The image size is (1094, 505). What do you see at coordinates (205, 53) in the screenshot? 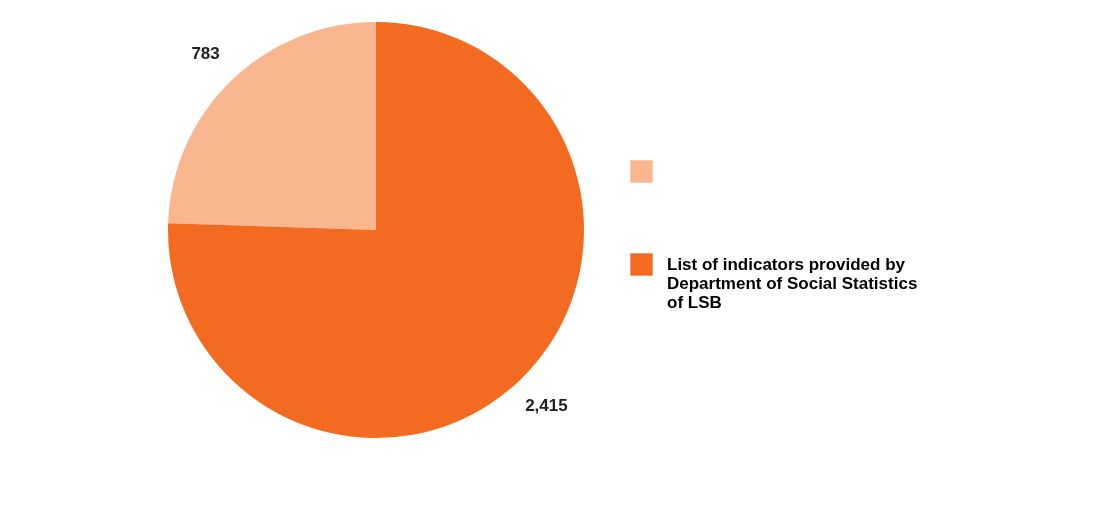
I see `data-label: 783` at bounding box center [205, 53].